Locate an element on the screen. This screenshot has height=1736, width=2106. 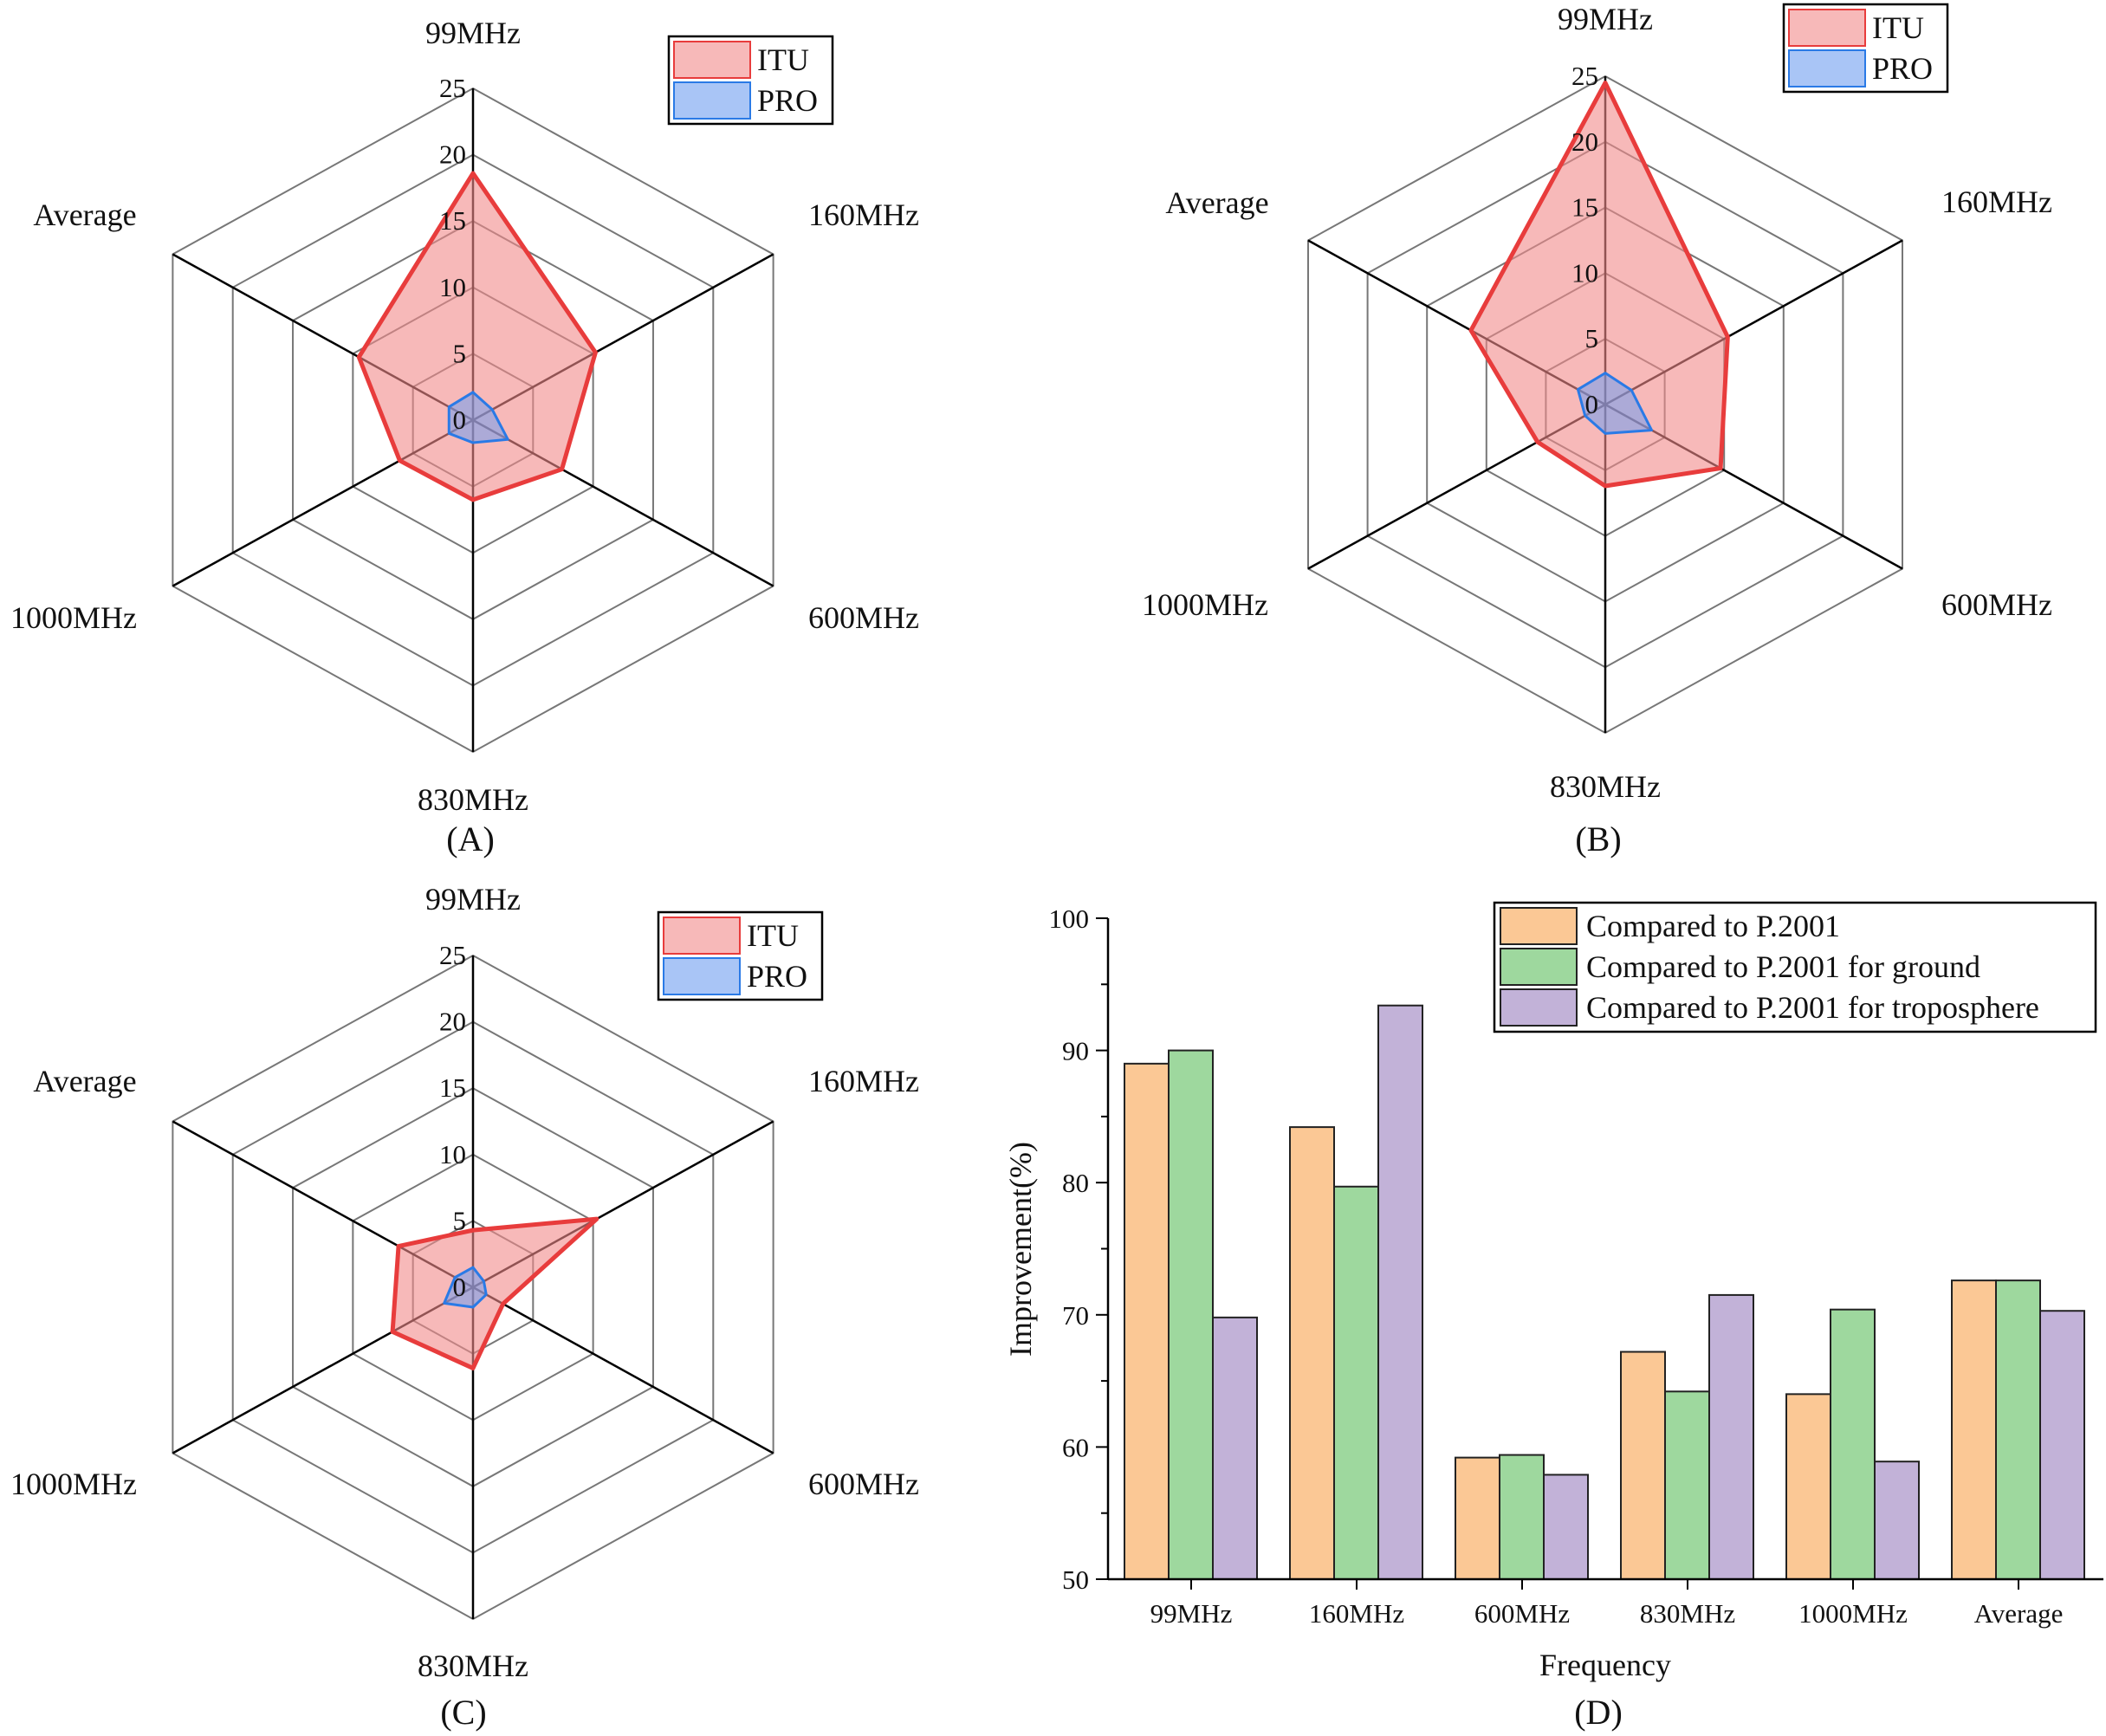
legend-label: Compared to P.2001 is located at coordinates (1713, 926).